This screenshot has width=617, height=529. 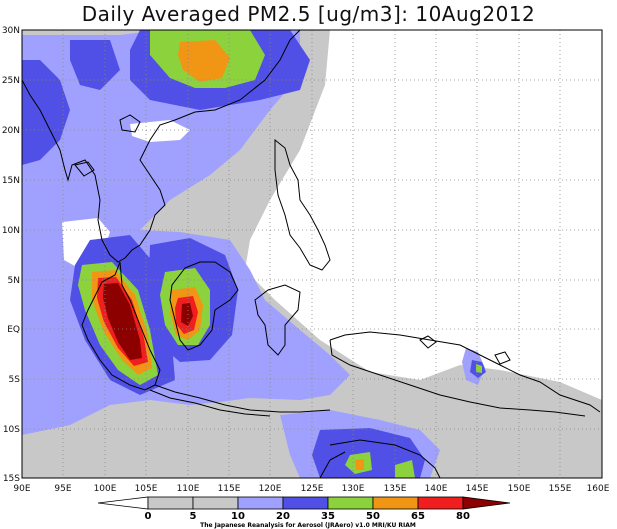 I want to click on lon-label: 160E, so click(x=598, y=489).